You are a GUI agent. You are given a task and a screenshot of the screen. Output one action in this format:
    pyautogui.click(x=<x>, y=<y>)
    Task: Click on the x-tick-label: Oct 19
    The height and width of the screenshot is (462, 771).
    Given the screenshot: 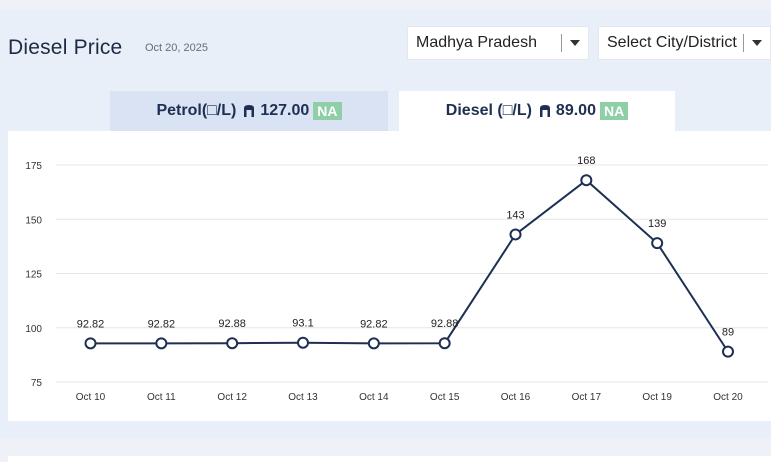 What is the action you would take?
    pyautogui.click(x=657, y=397)
    